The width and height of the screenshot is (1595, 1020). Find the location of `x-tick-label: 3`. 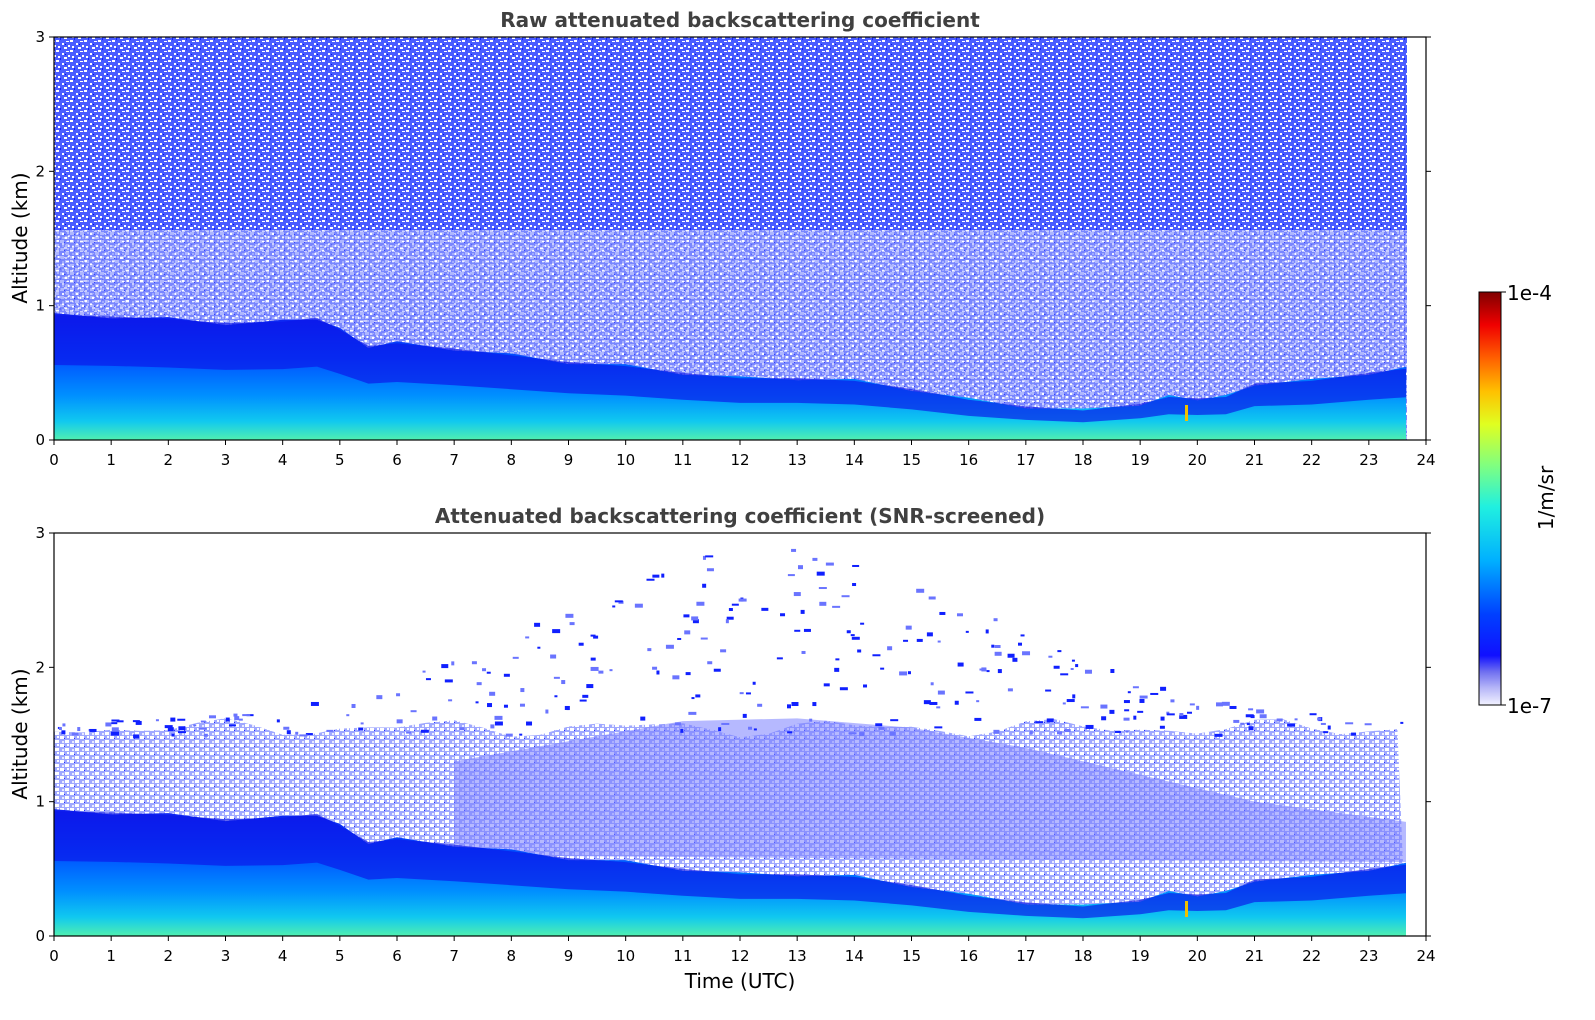

x-tick-label: 3 is located at coordinates (226, 460).